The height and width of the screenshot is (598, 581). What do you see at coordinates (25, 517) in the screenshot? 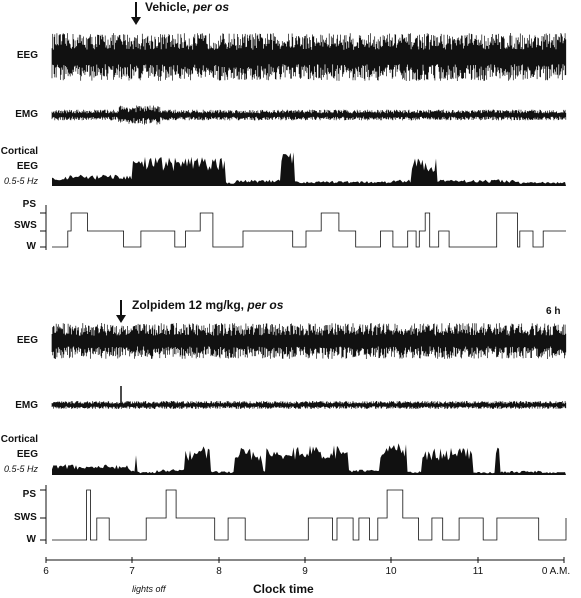
I see `zolpidem-sws-label: SWS` at bounding box center [25, 517].